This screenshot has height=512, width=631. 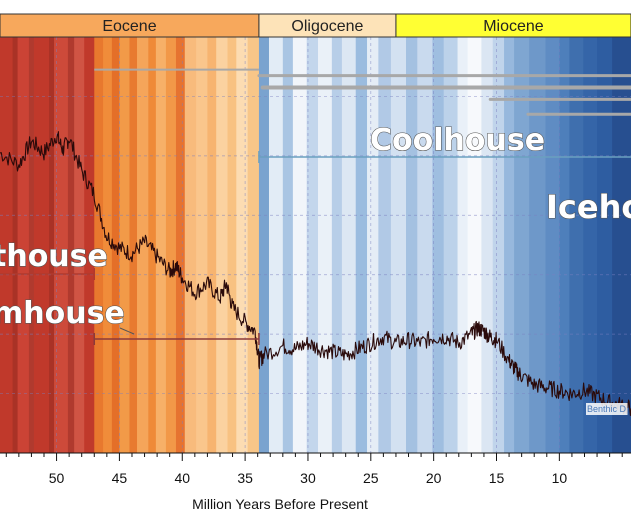 What do you see at coordinates (182, 478) in the screenshot?
I see `tick-label: 40` at bounding box center [182, 478].